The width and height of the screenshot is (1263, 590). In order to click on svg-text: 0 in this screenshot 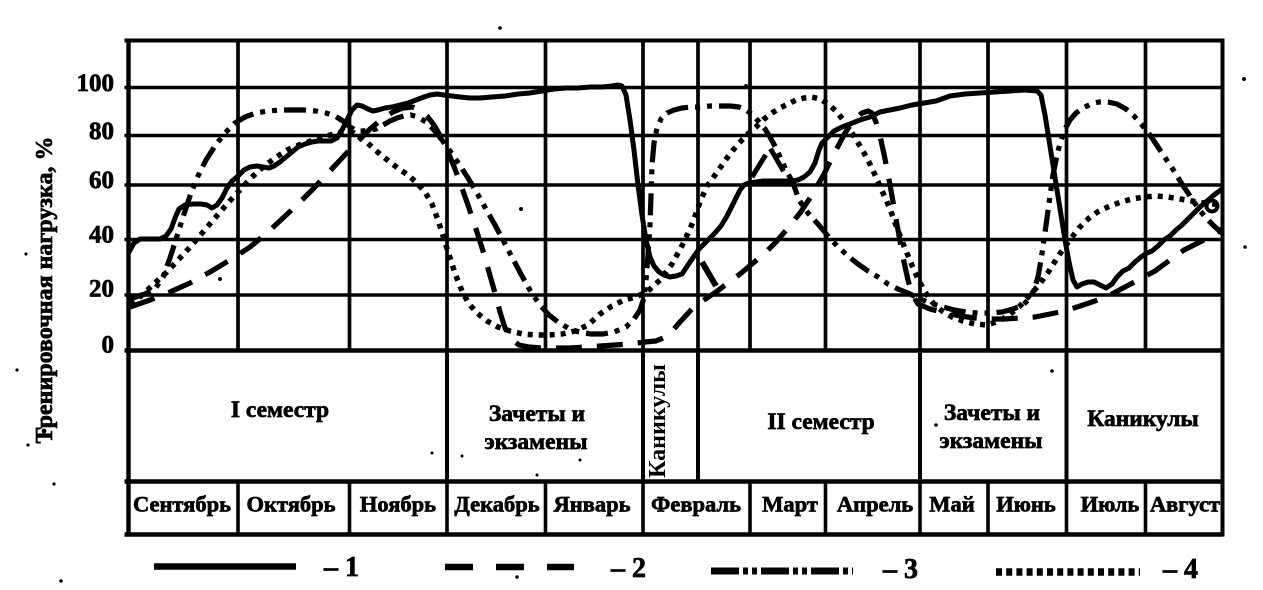, I will do `click(108, 345)`.